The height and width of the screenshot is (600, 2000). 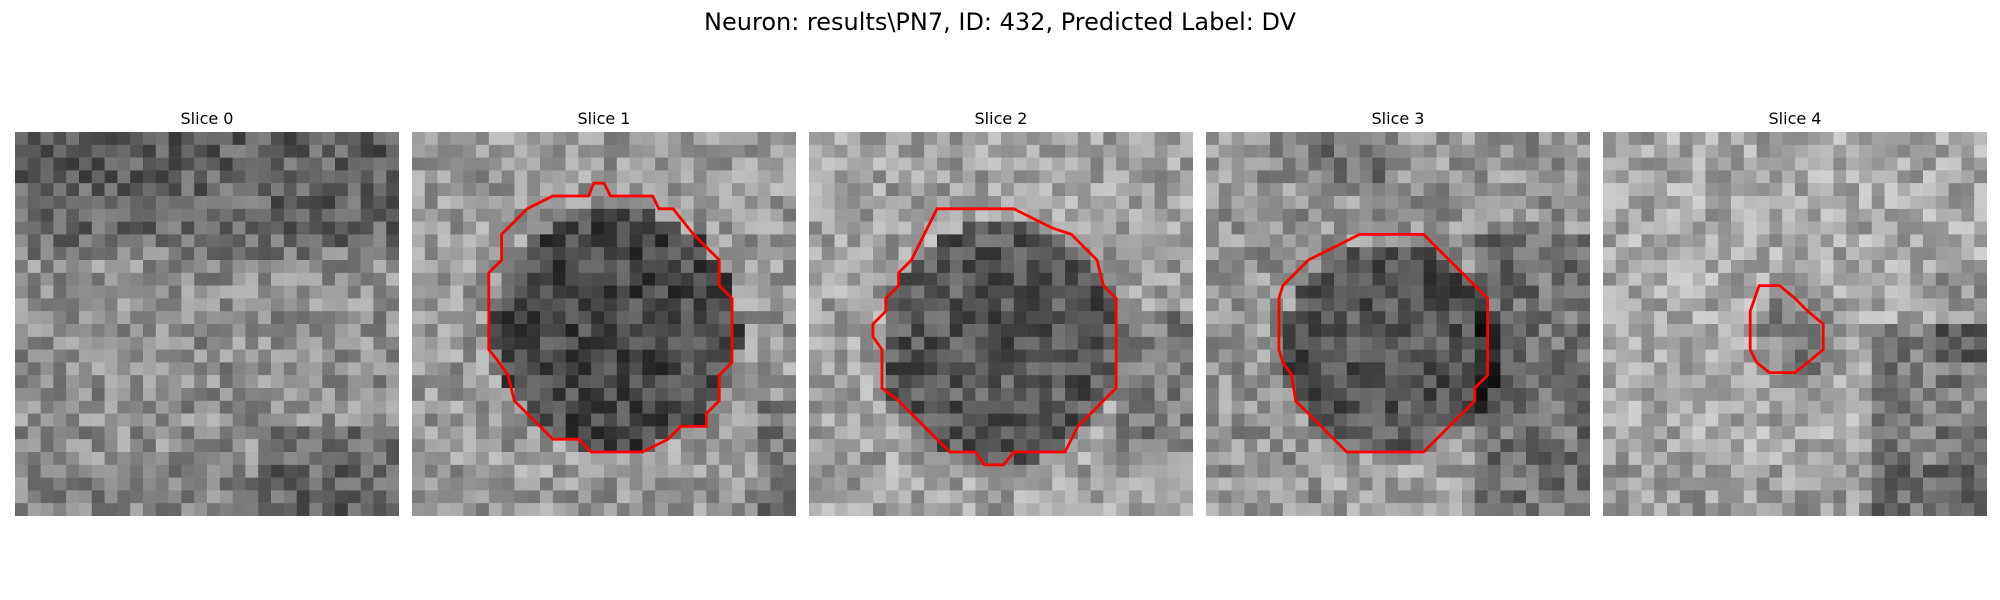 What do you see at coordinates (604, 118) in the screenshot?
I see `slice-title: Slice 1` at bounding box center [604, 118].